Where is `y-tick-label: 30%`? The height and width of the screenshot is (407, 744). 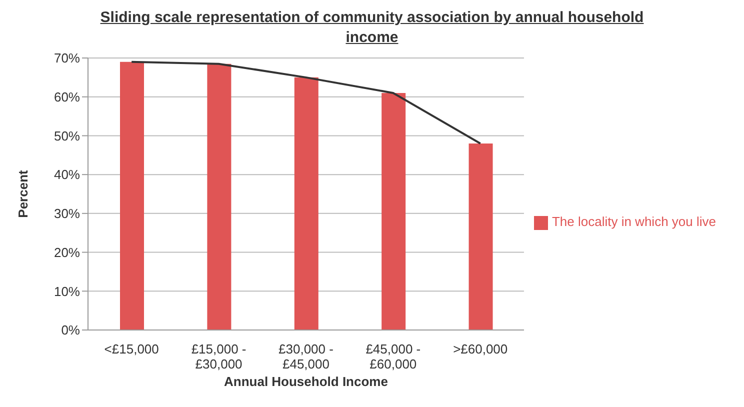
y-tick-label: 30% is located at coordinates (67, 214).